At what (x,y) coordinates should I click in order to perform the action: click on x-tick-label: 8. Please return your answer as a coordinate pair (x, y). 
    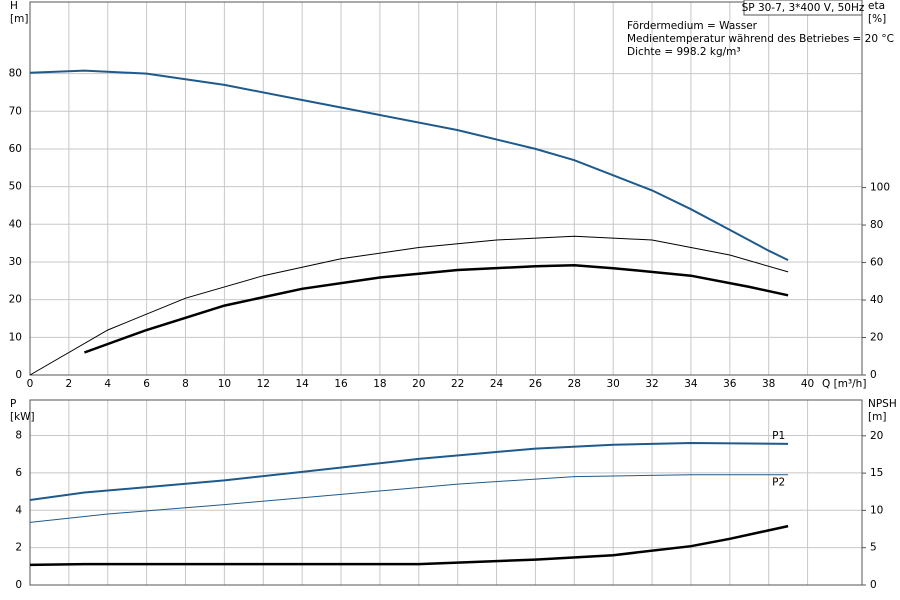
    Looking at the image, I should click on (185, 384).